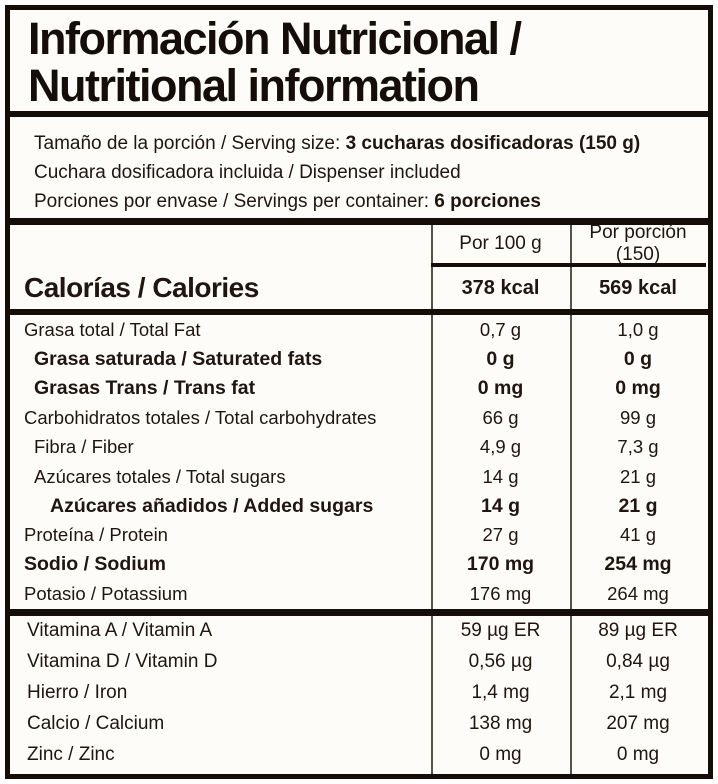 The height and width of the screenshot is (784, 718). Describe the element at coordinates (106, 594) in the screenshot. I see `row-label: Potasio / Potassium` at that location.